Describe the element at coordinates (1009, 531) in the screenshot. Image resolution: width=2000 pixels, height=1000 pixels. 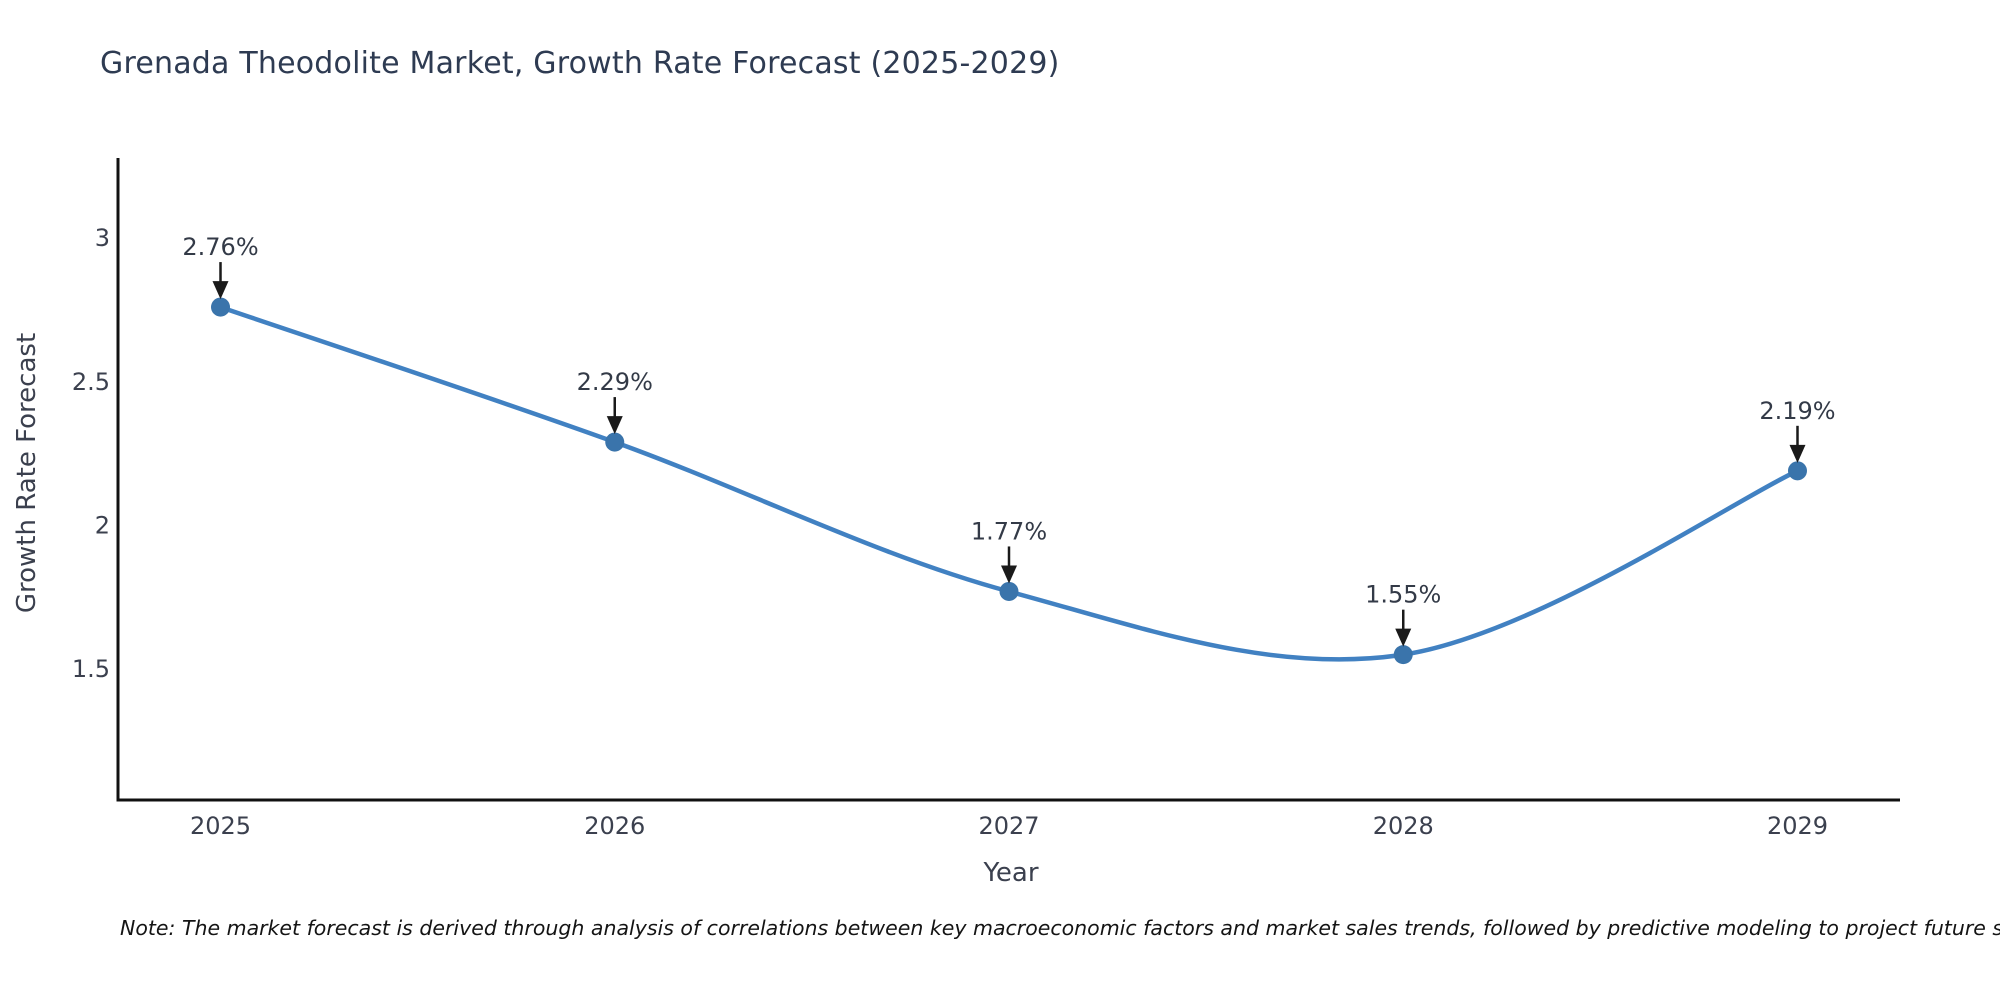
I see `point-value-label: 1.77%` at that location.